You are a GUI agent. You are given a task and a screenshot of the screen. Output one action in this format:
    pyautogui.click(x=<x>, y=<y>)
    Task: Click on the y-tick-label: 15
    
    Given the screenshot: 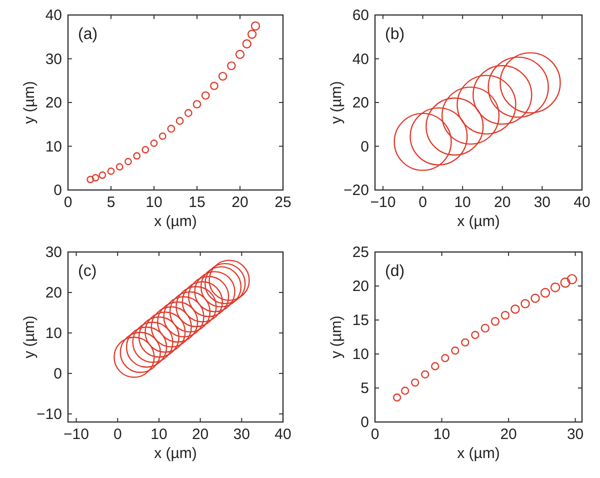 What is the action you would take?
    pyautogui.click(x=360, y=320)
    